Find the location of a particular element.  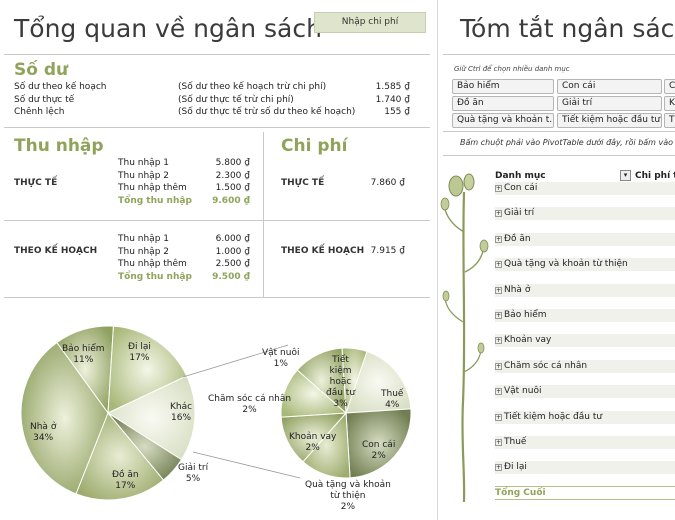

slicer-hint: Giữ Ctrl để chọn nhiều danh mục is located at coordinates (512, 69).